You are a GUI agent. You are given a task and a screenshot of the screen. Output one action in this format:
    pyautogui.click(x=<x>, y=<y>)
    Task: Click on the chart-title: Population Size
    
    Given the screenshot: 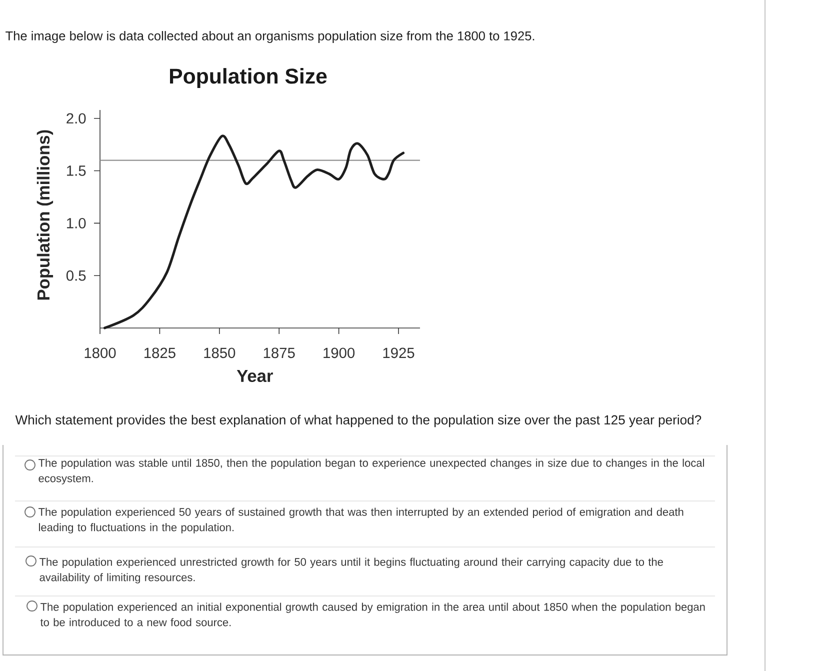 What is the action you would take?
    pyautogui.click(x=248, y=78)
    